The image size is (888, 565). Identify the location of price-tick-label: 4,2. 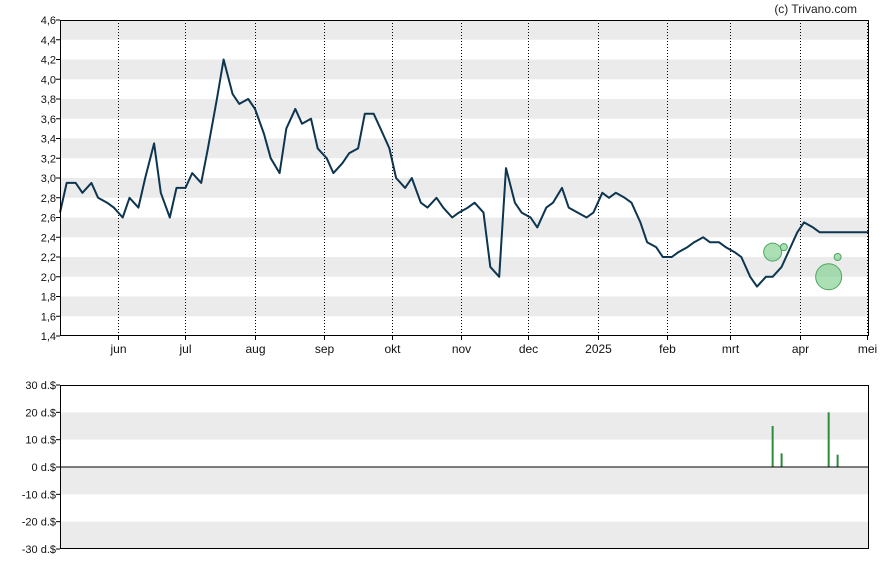
(48, 61).